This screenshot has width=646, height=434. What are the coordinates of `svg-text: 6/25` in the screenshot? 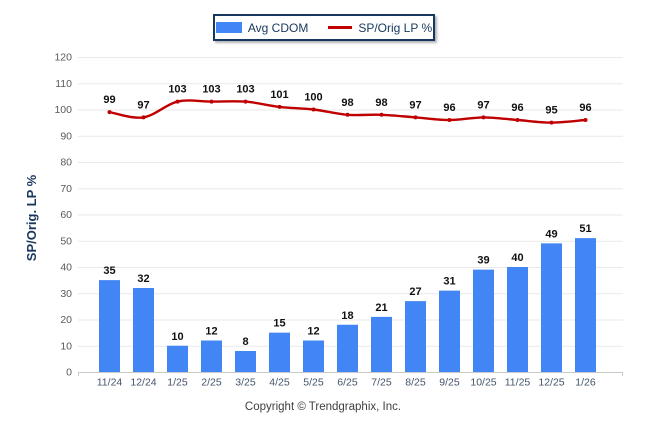 It's located at (347, 383).